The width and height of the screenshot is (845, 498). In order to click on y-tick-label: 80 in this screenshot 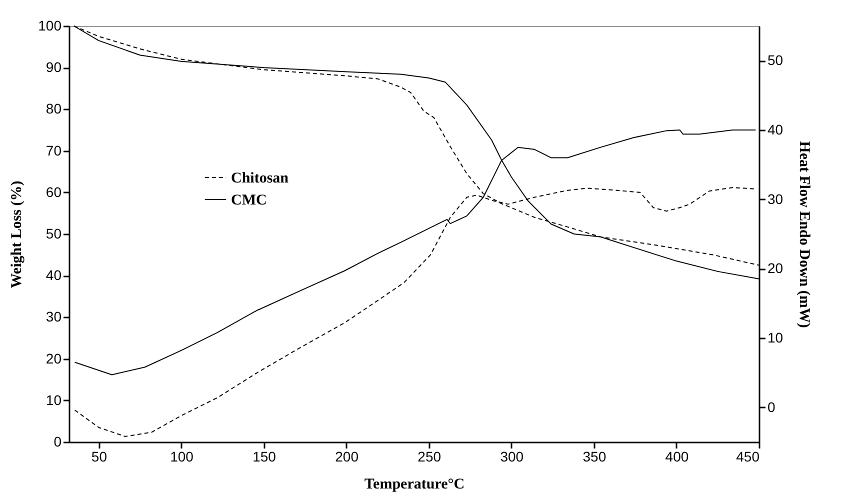, I will do `click(54, 108)`.